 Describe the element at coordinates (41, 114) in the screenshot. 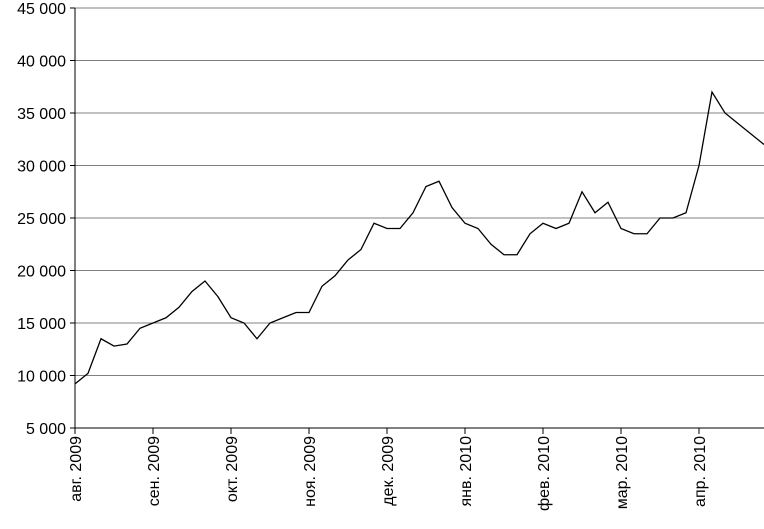

I see `y-tick-label: 35 000` at that location.